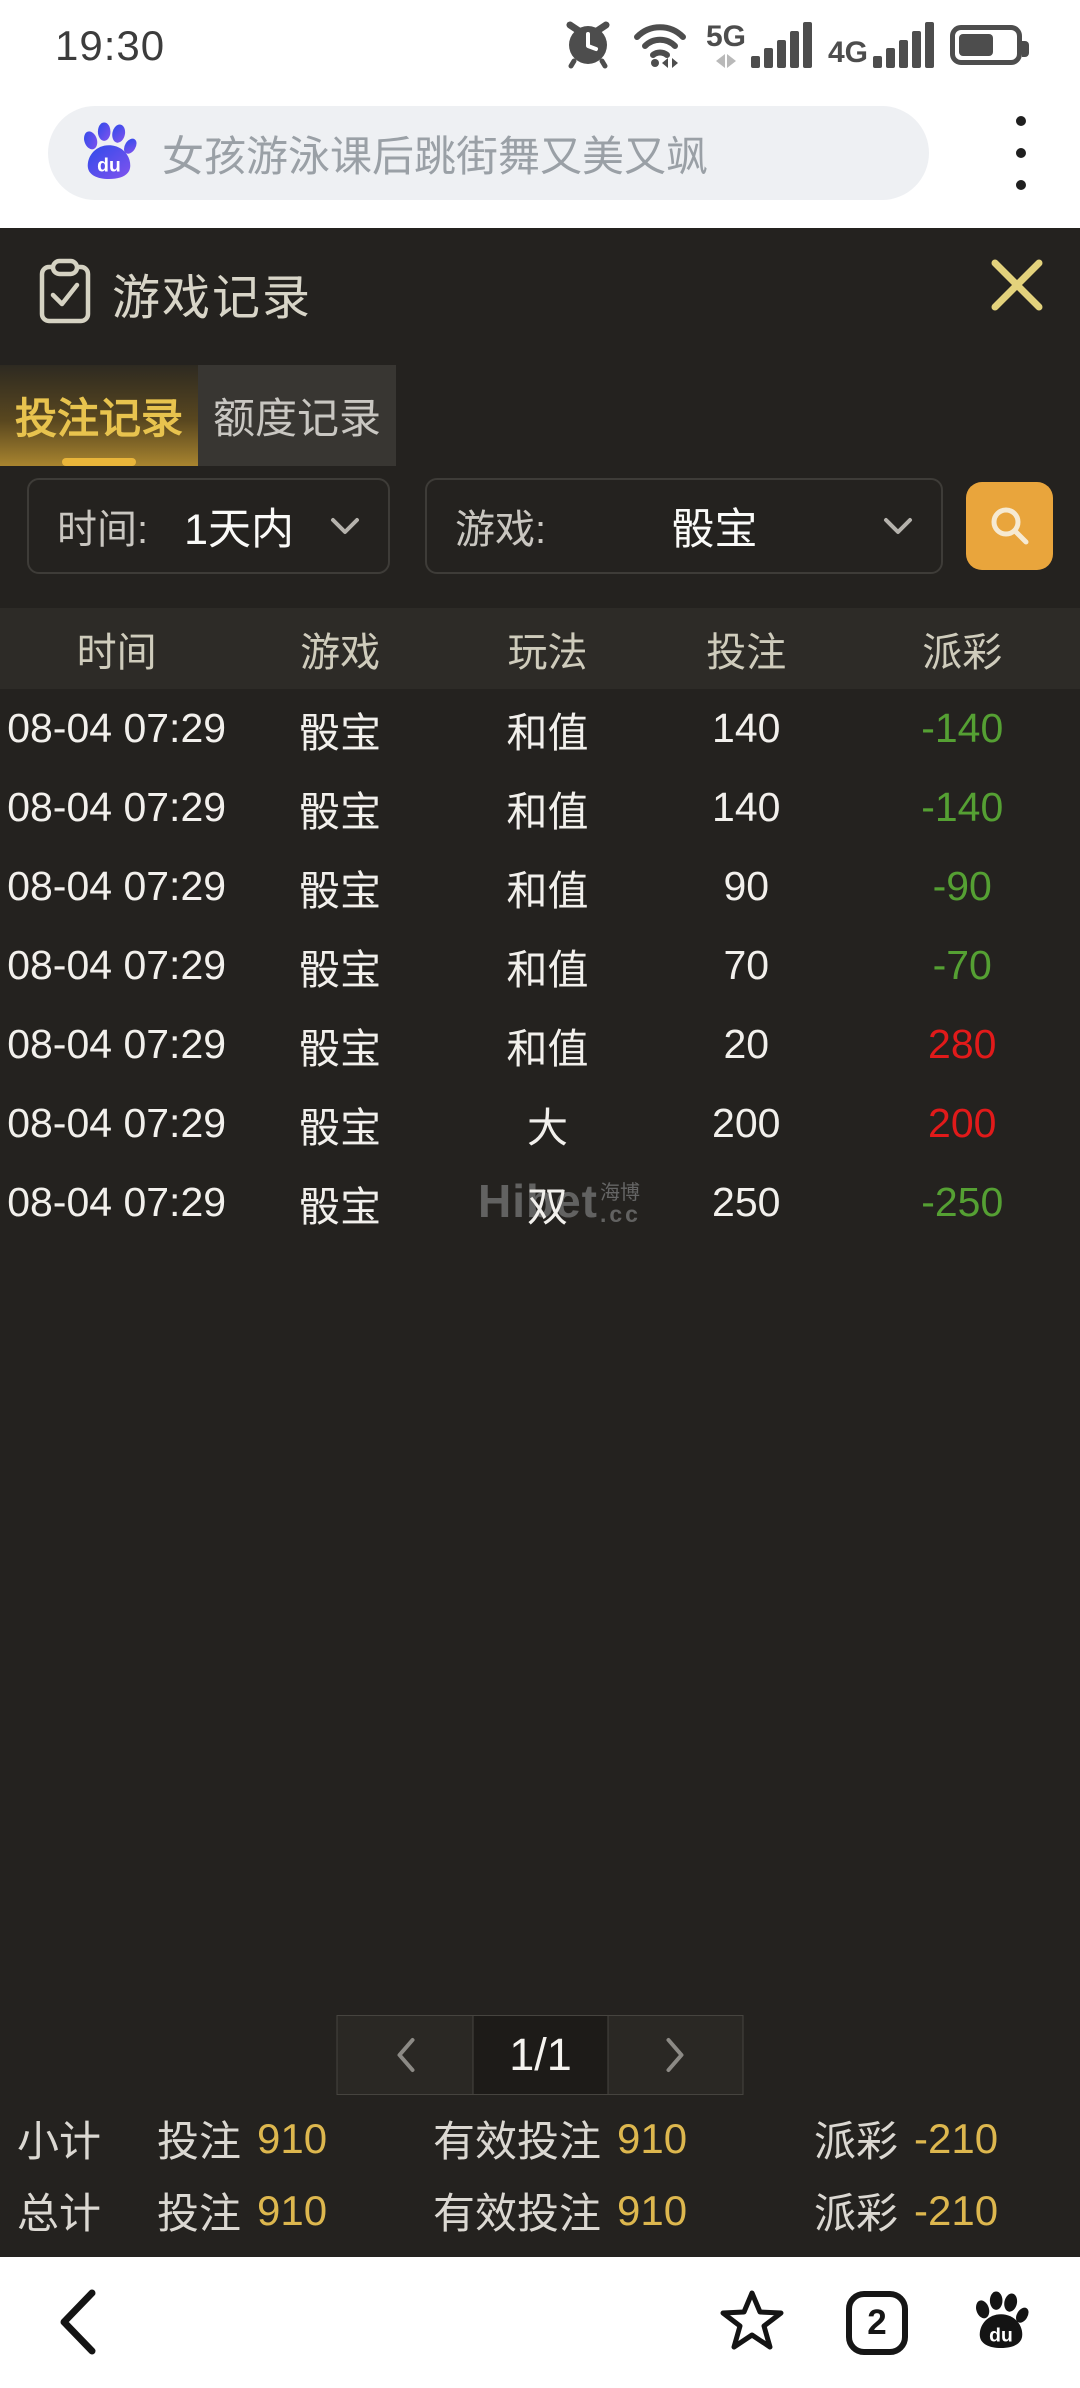 Image resolution: width=1080 pixels, height=2388 pixels. I want to click on row-bet: 20, so click(746, 1044).